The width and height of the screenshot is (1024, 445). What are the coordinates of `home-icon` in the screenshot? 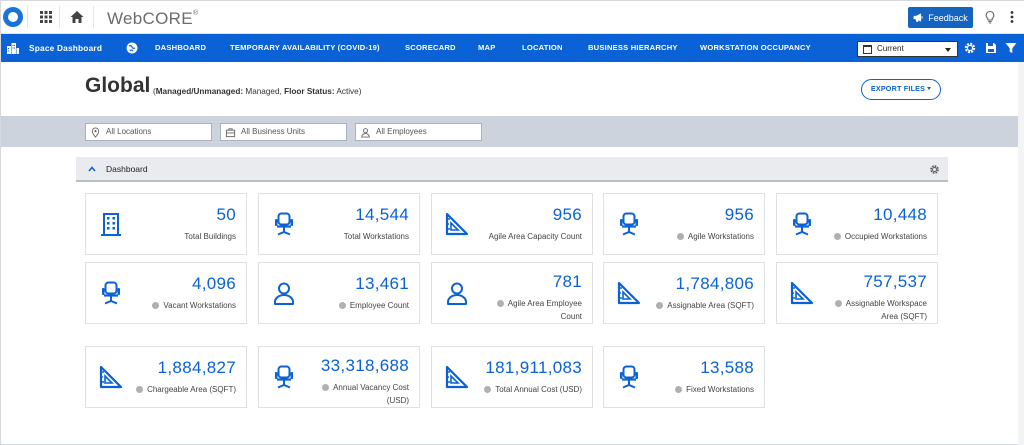 It's located at (77, 17).